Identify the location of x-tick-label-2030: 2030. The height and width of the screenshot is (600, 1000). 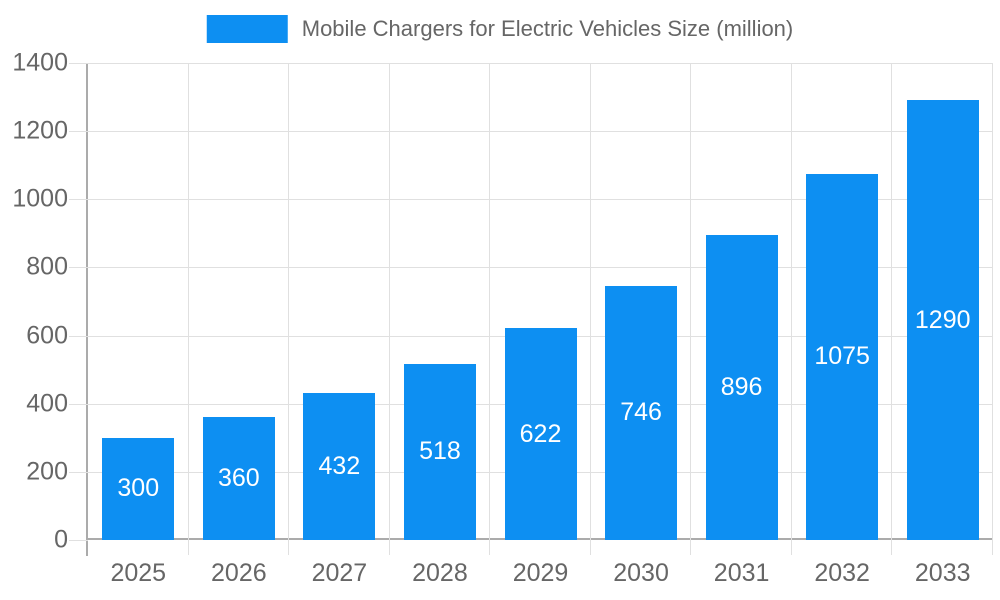
(641, 573).